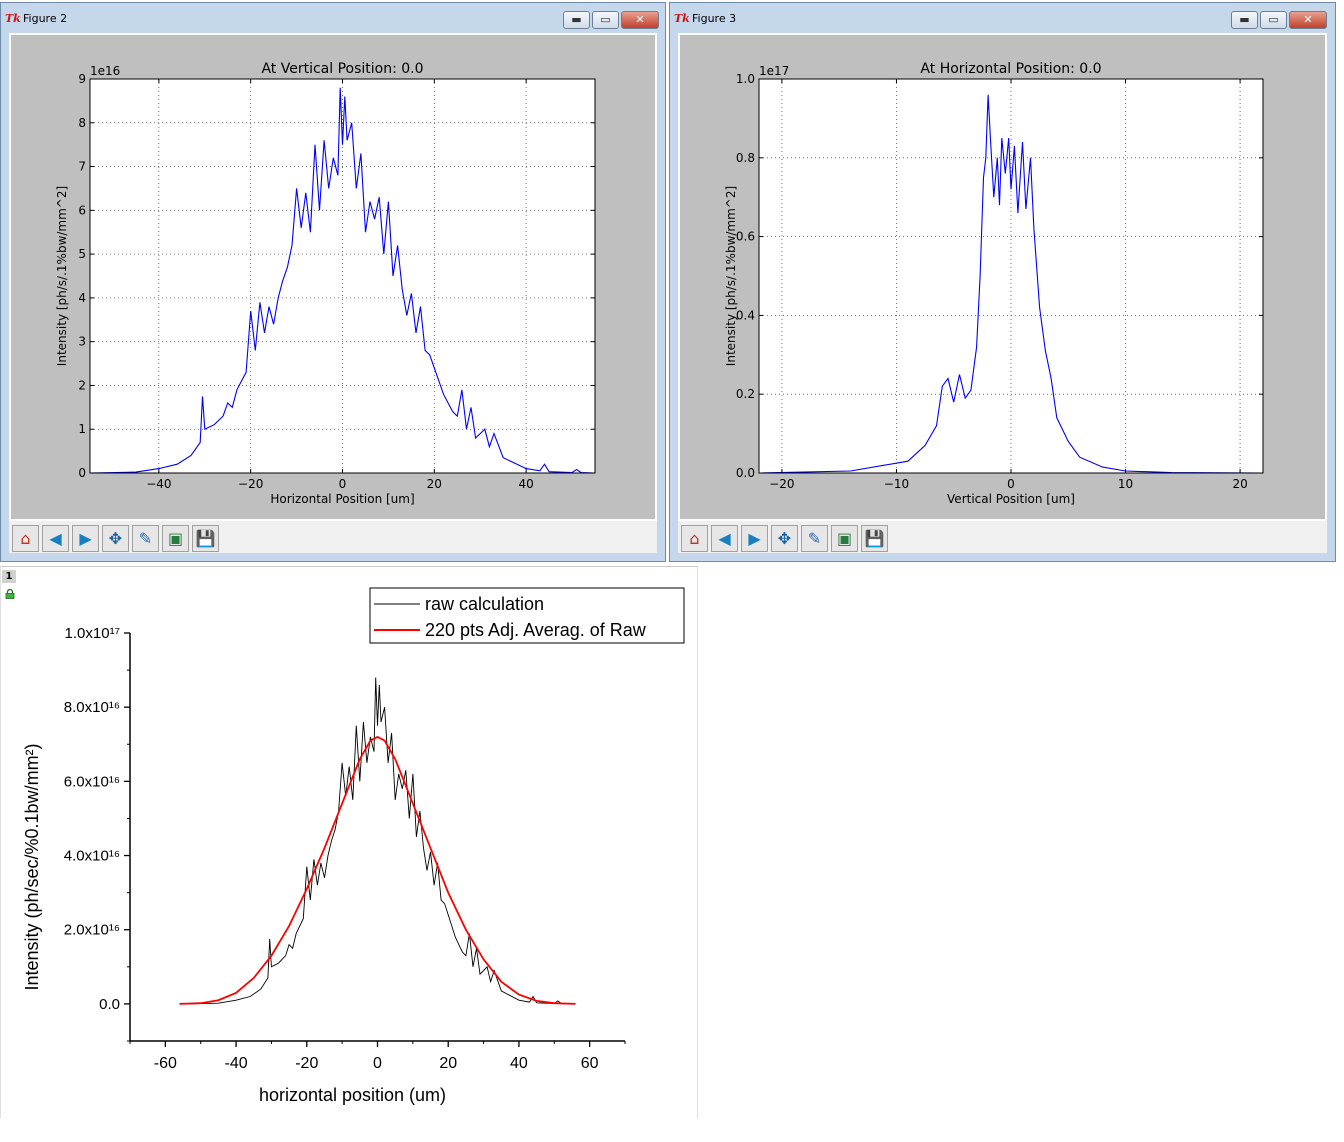  What do you see at coordinates (714, 18) in the screenshot?
I see `window-title: Figure 3` at bounding box center [714, 18].